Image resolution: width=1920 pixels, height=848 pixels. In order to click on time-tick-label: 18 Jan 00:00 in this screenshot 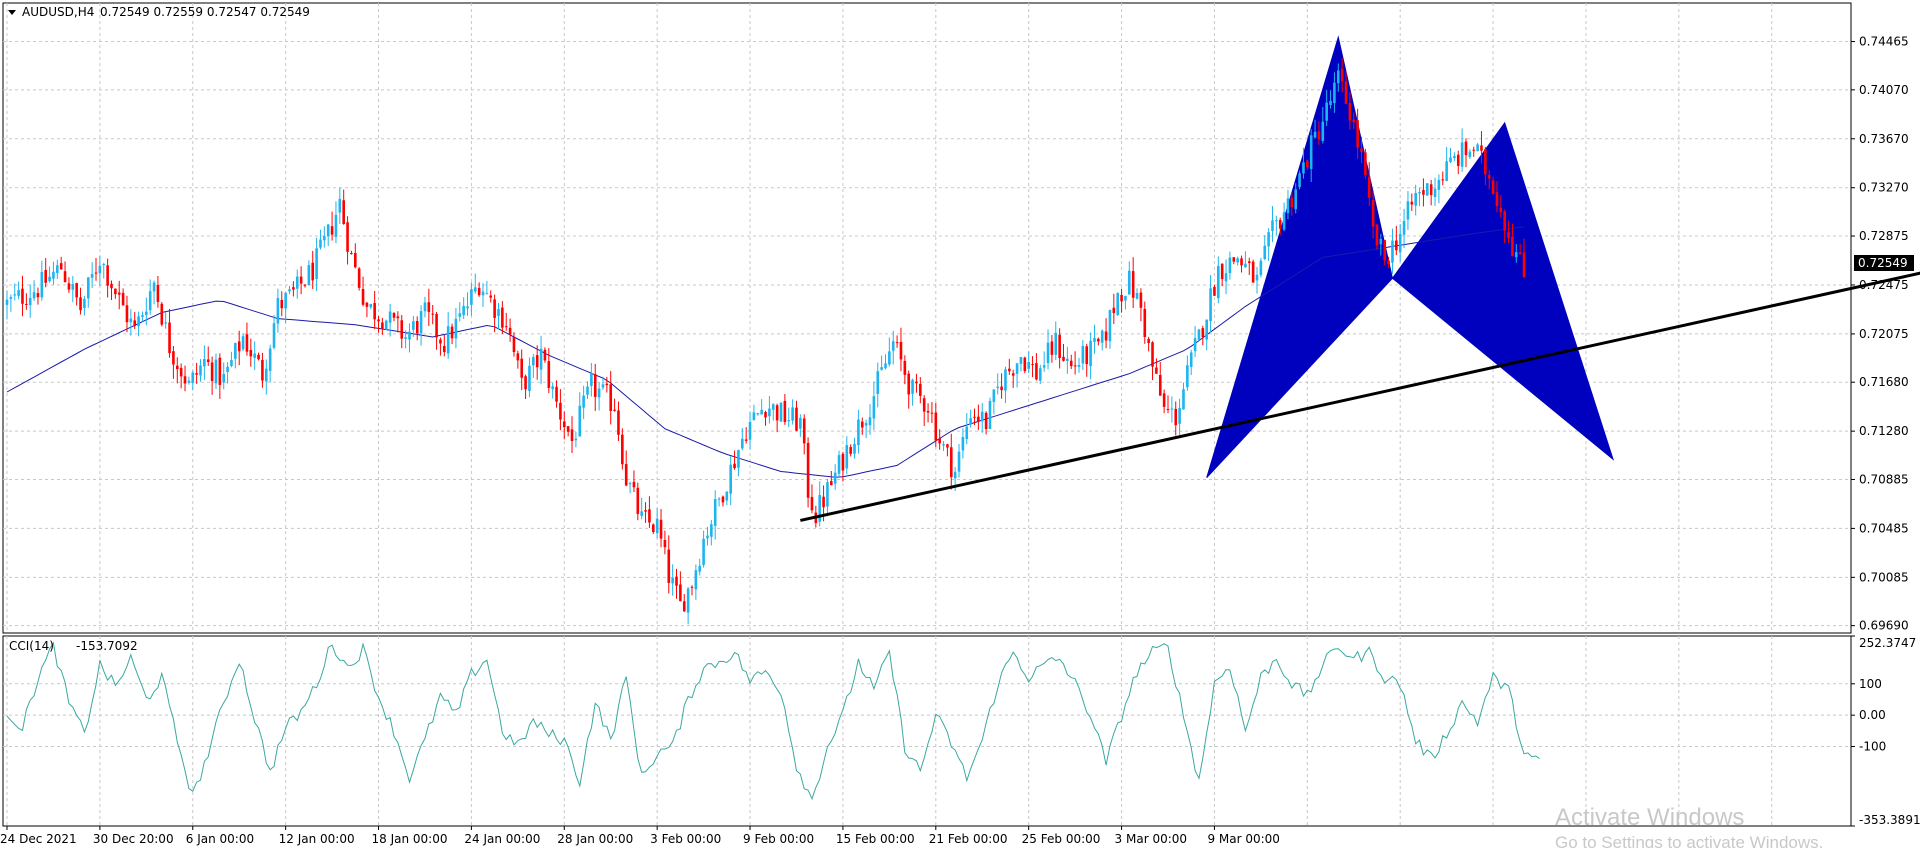, I will do `click(410, 839)`.